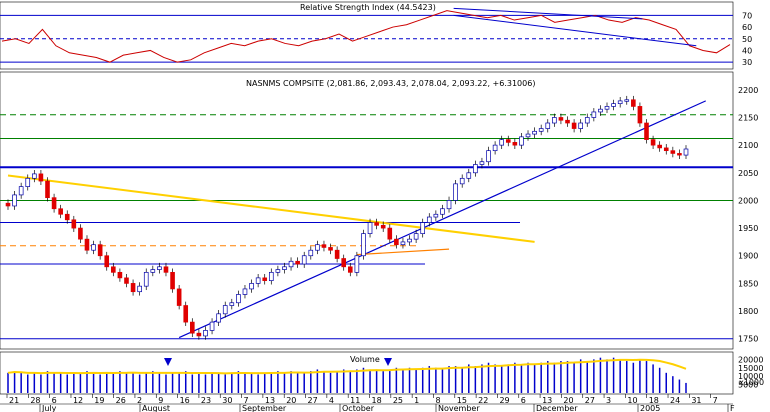 The image size is (770, 412). I want to click on x-tick-label: 29, so click(504, 400).